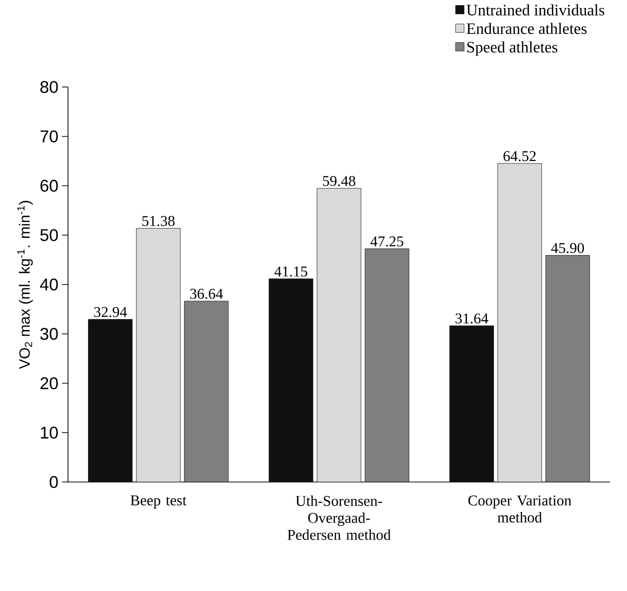 Image resolution: width=627 pixels, height=591 pixels. What do you see at coordinates (158, 502) in the screenshot?
I see `x-tick-label: Beep test` at bounding box center [158, 502].